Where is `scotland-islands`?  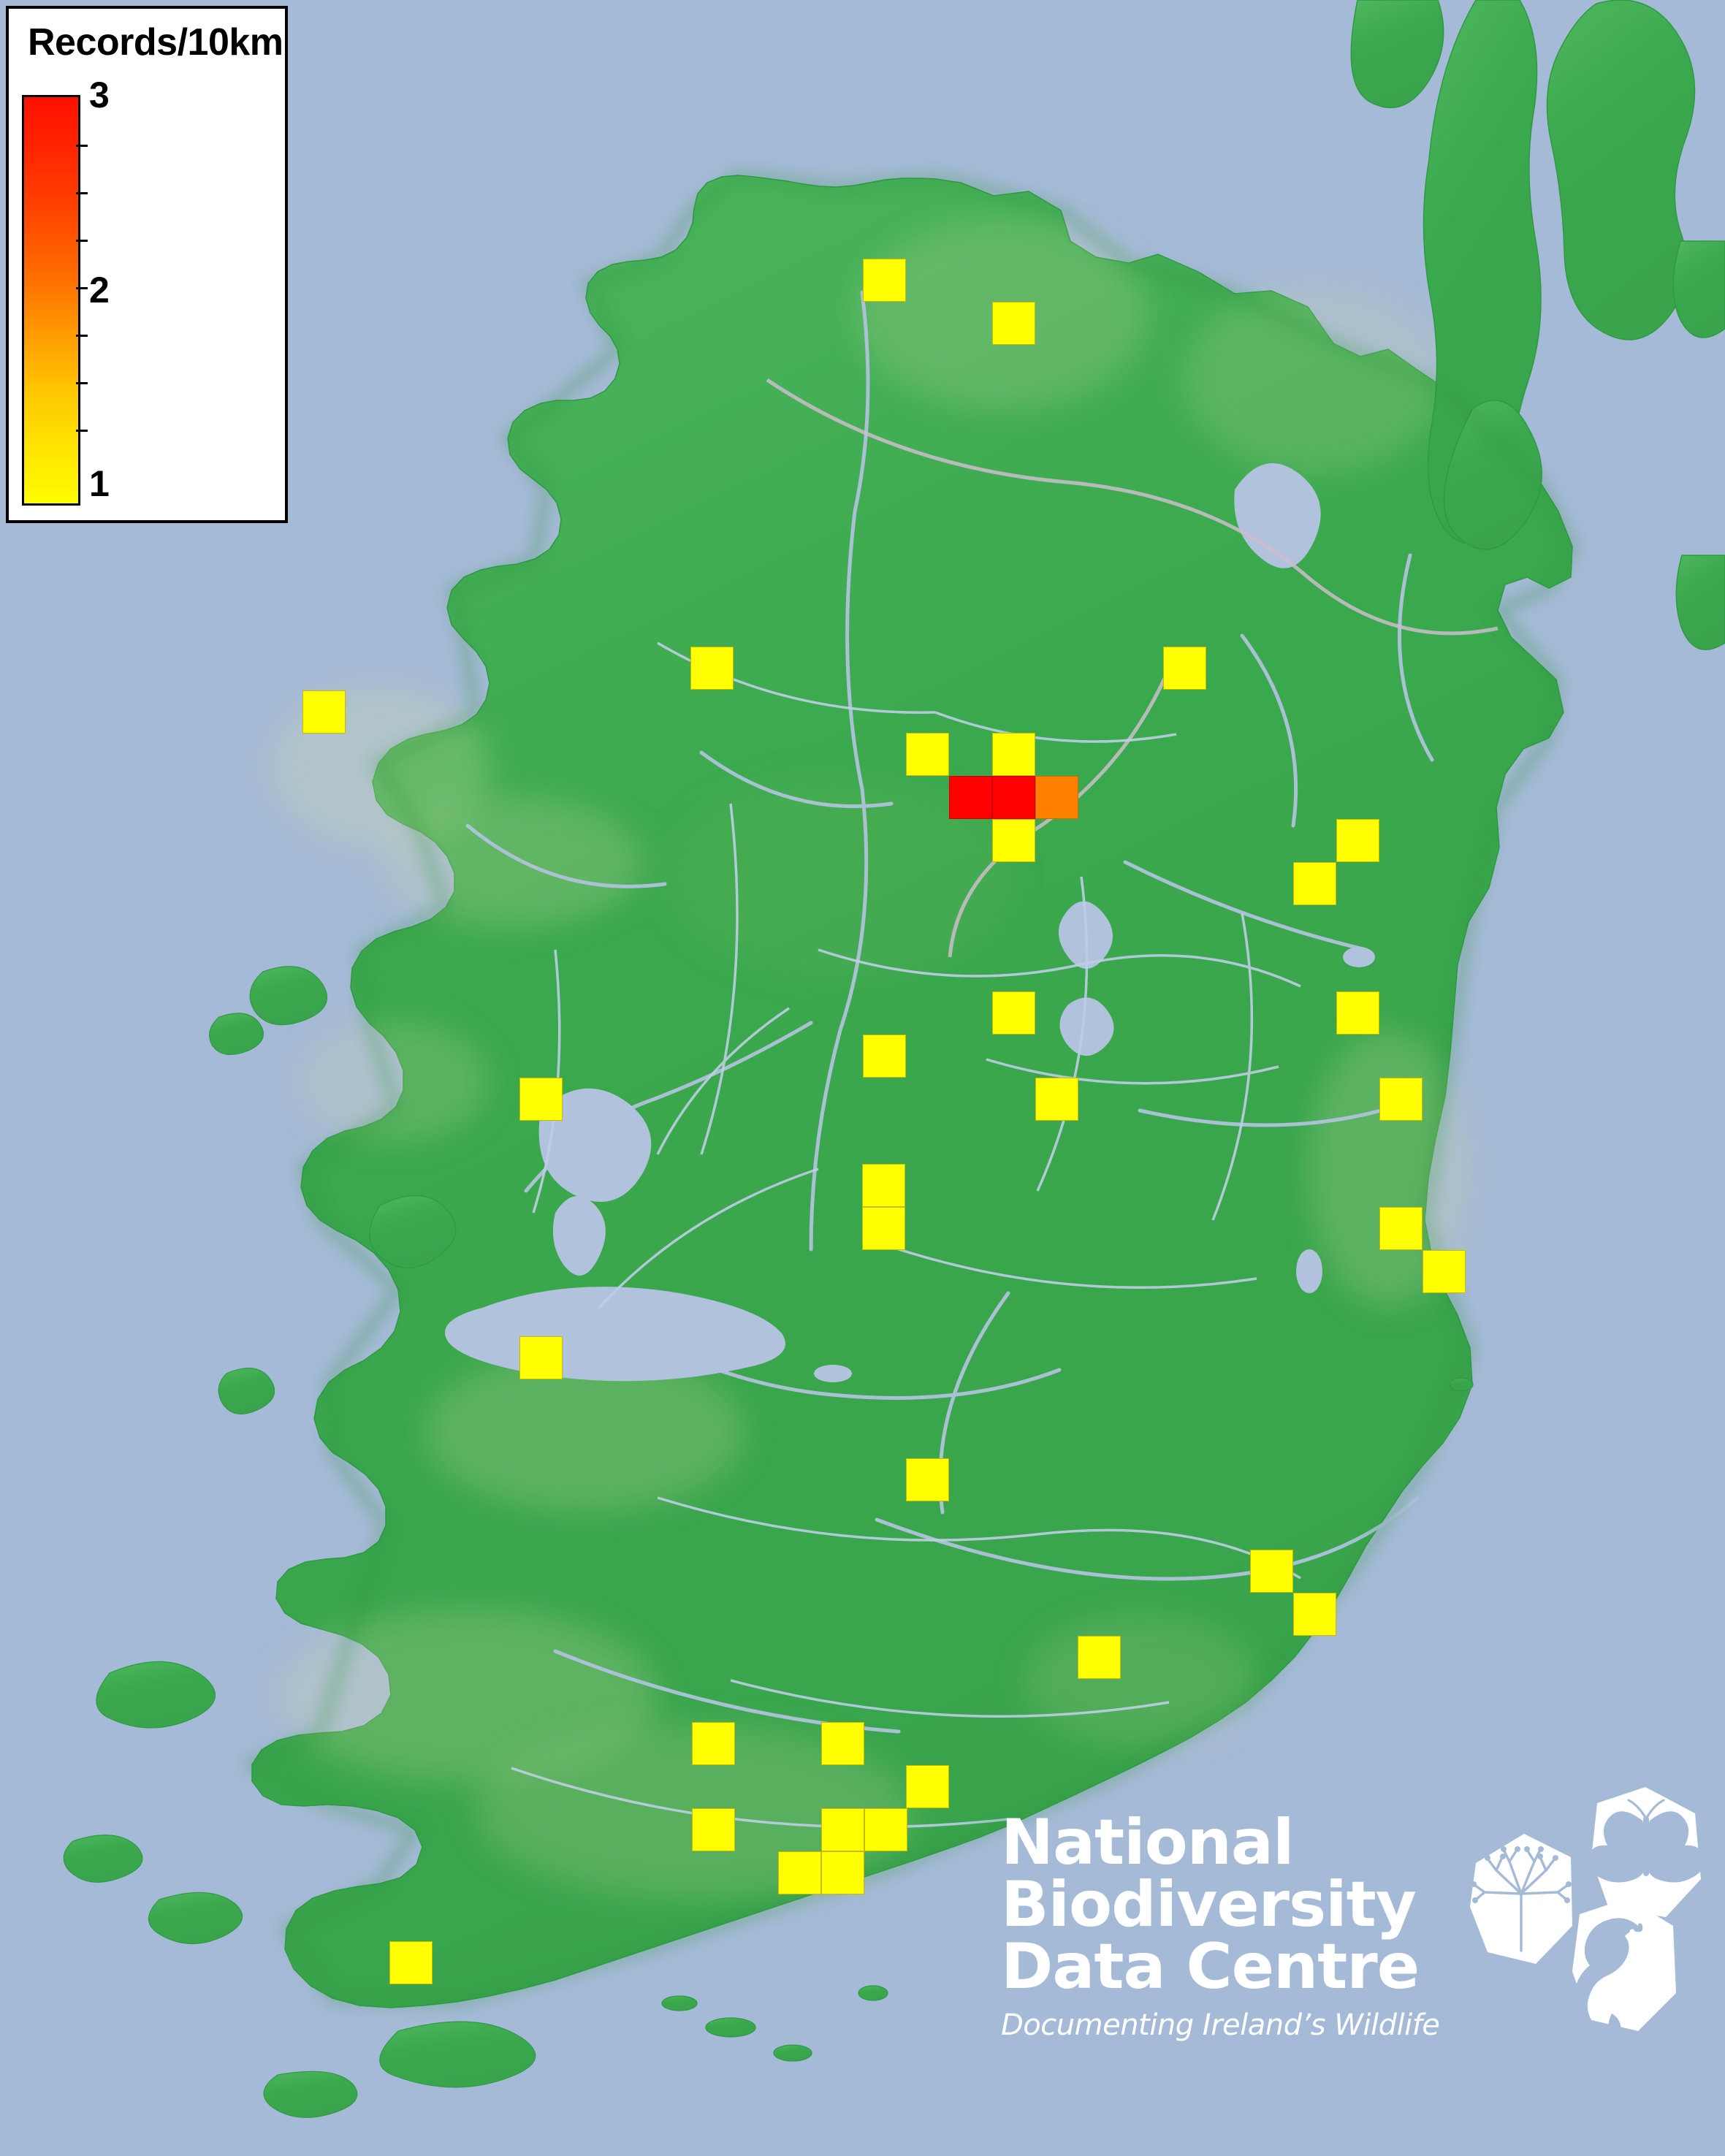
scotland-islands is located at coordinates (1538, 325).